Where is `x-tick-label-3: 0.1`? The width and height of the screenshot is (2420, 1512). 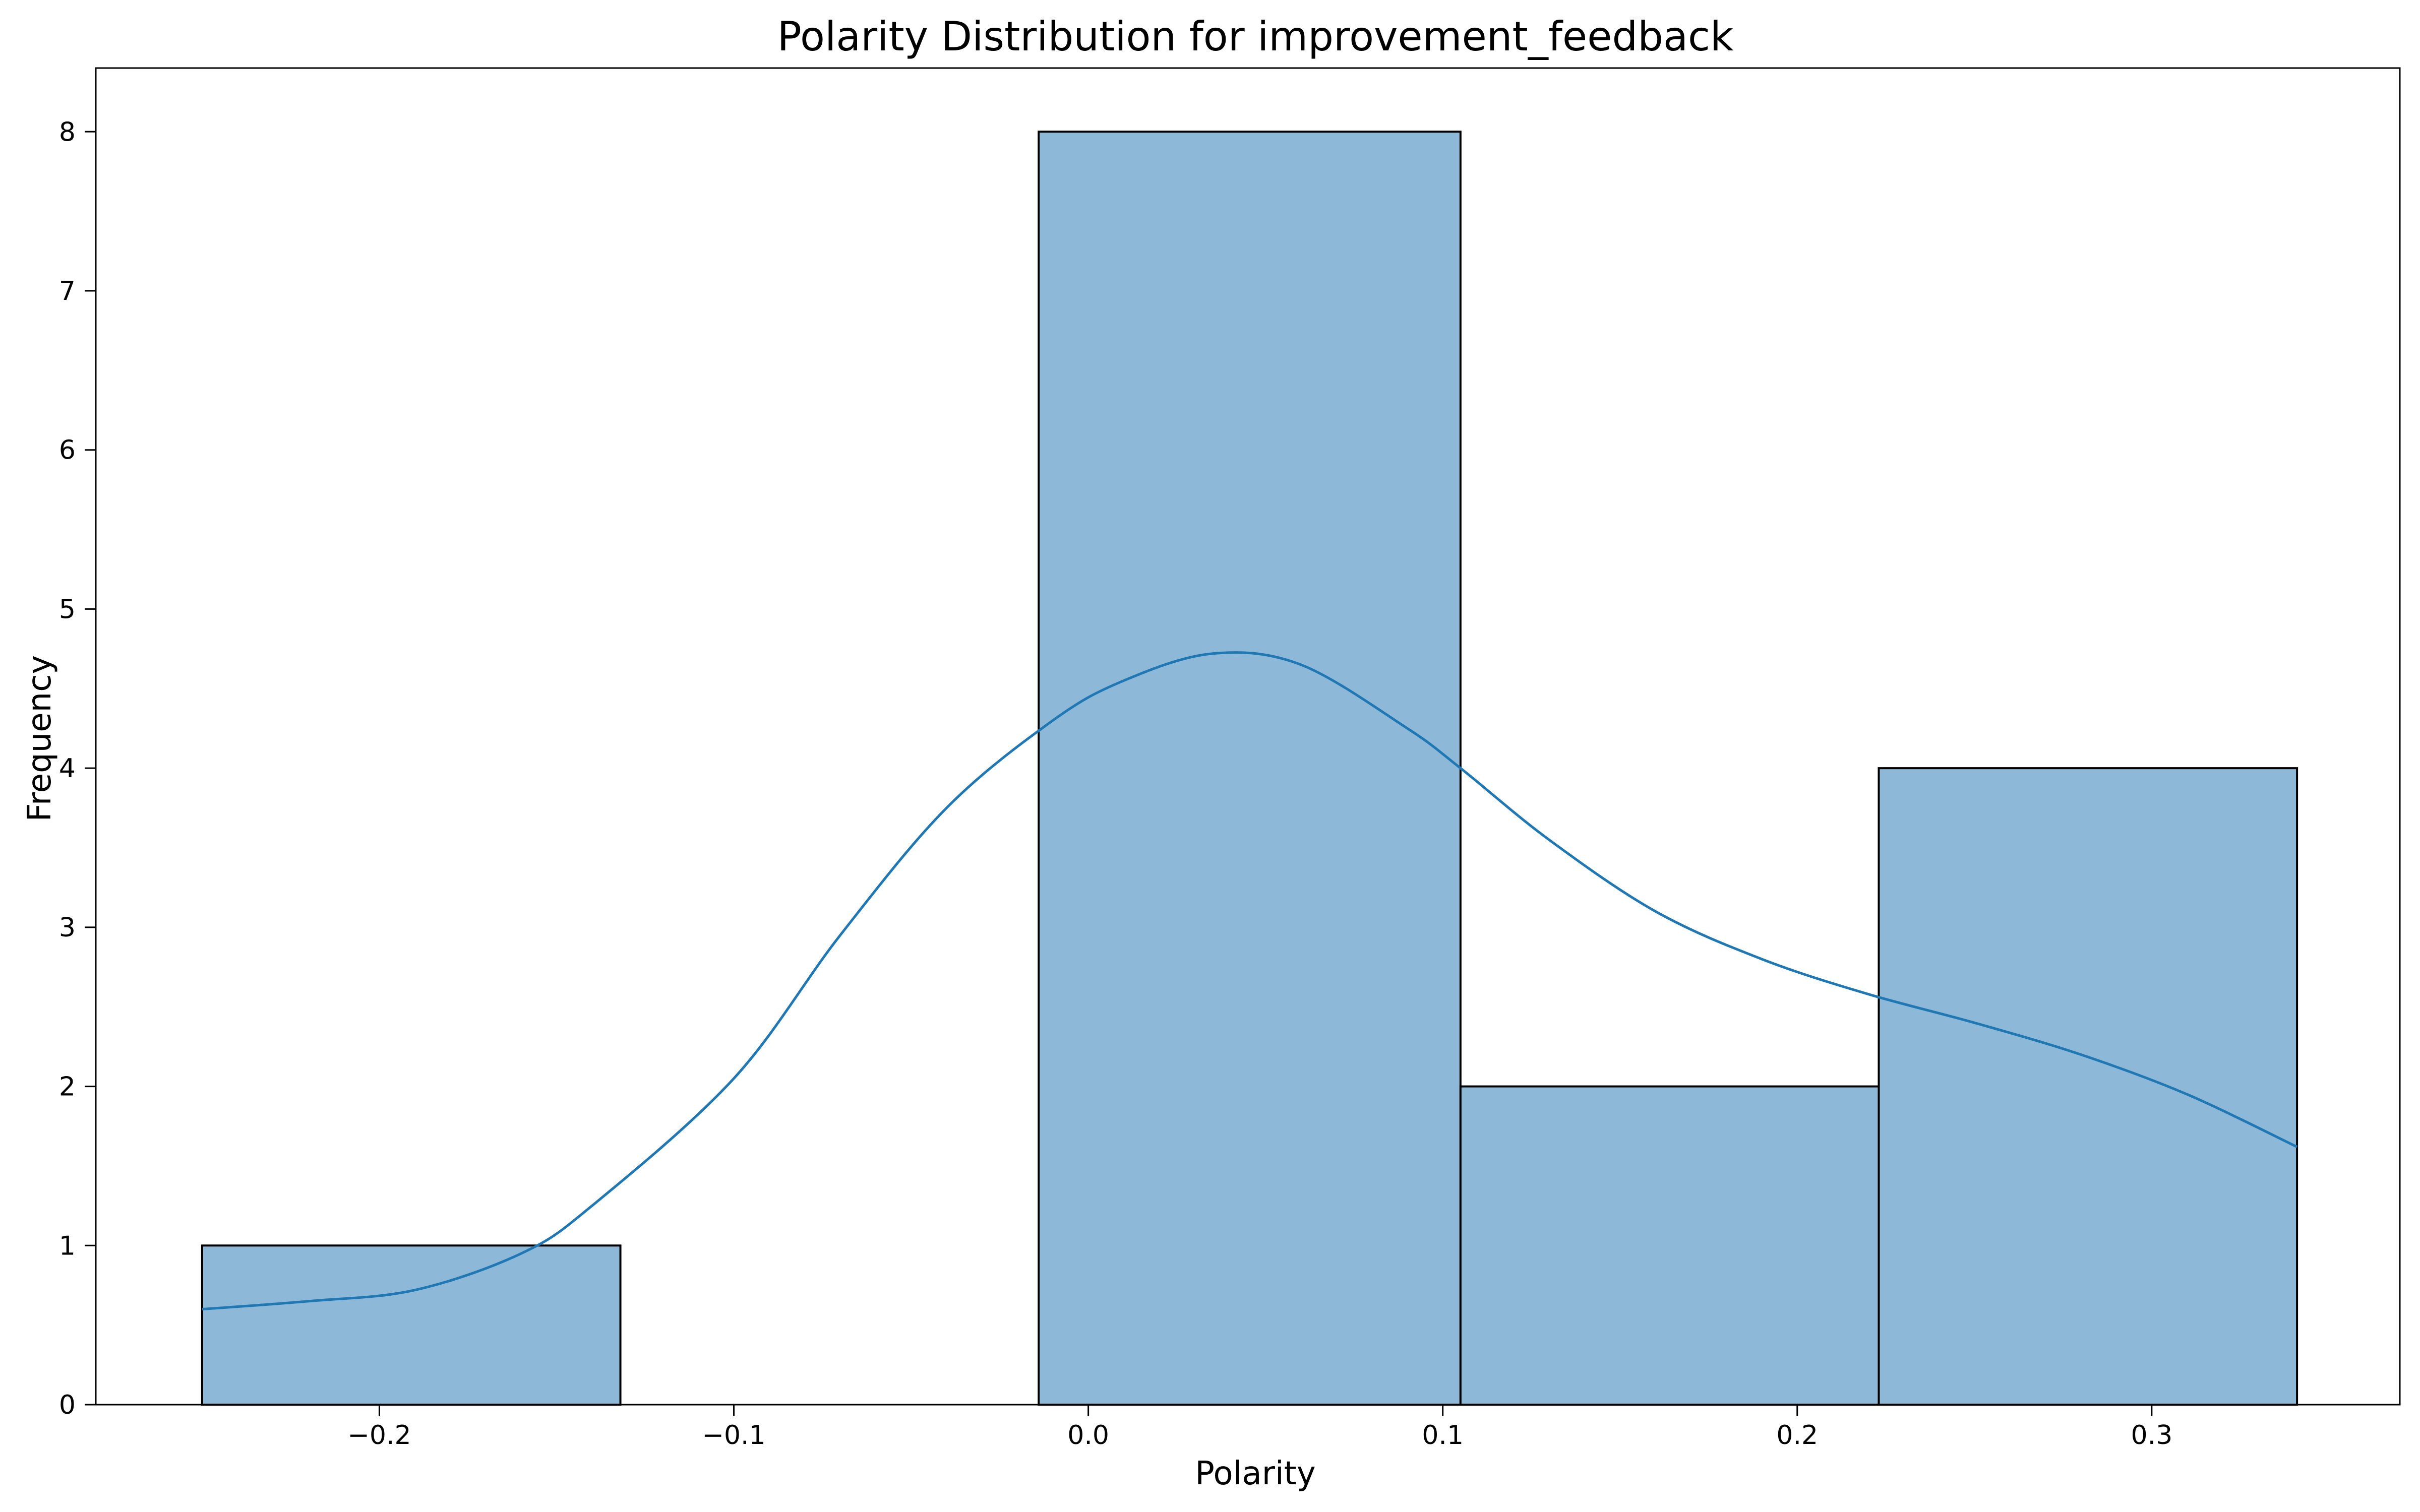 x-tick-label-3: 0.1 is located at coordinates (1443, 1435).